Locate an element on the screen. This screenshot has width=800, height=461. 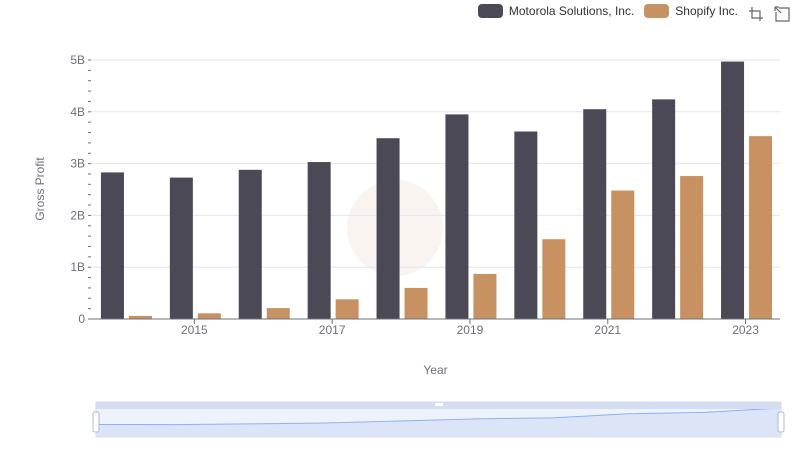
y-axis-title: Gross Profit is located at coordinates (40, 189).